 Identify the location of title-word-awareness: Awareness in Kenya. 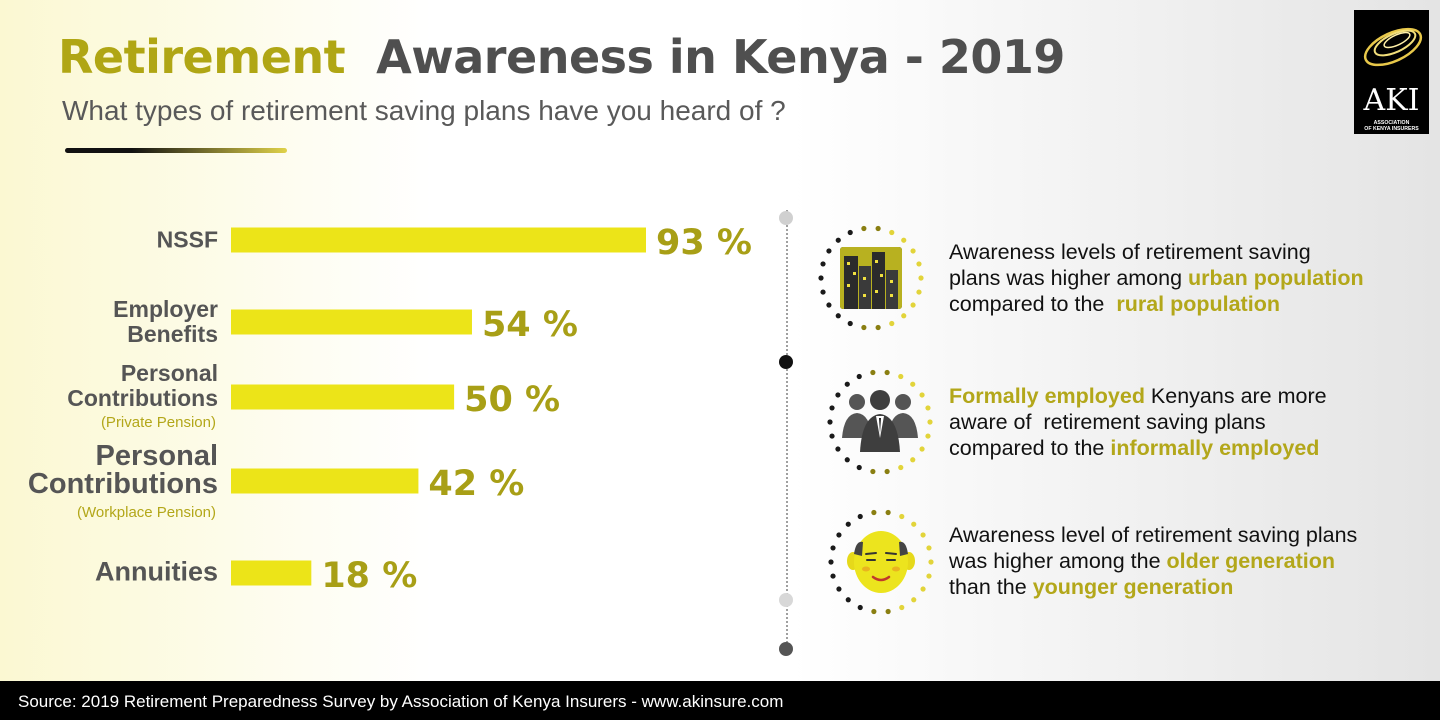
(633, 57).